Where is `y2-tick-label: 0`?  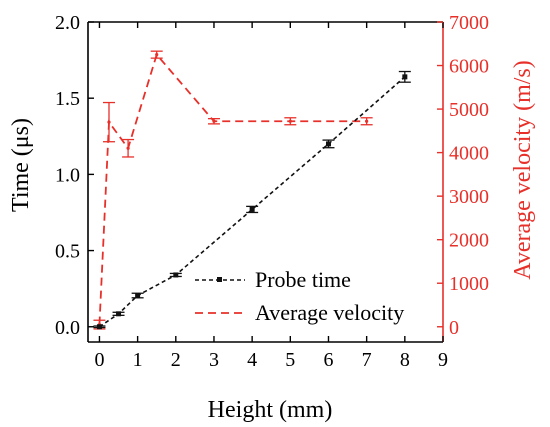 y2-tick-label: 0 is located at coordinates (454, 328).